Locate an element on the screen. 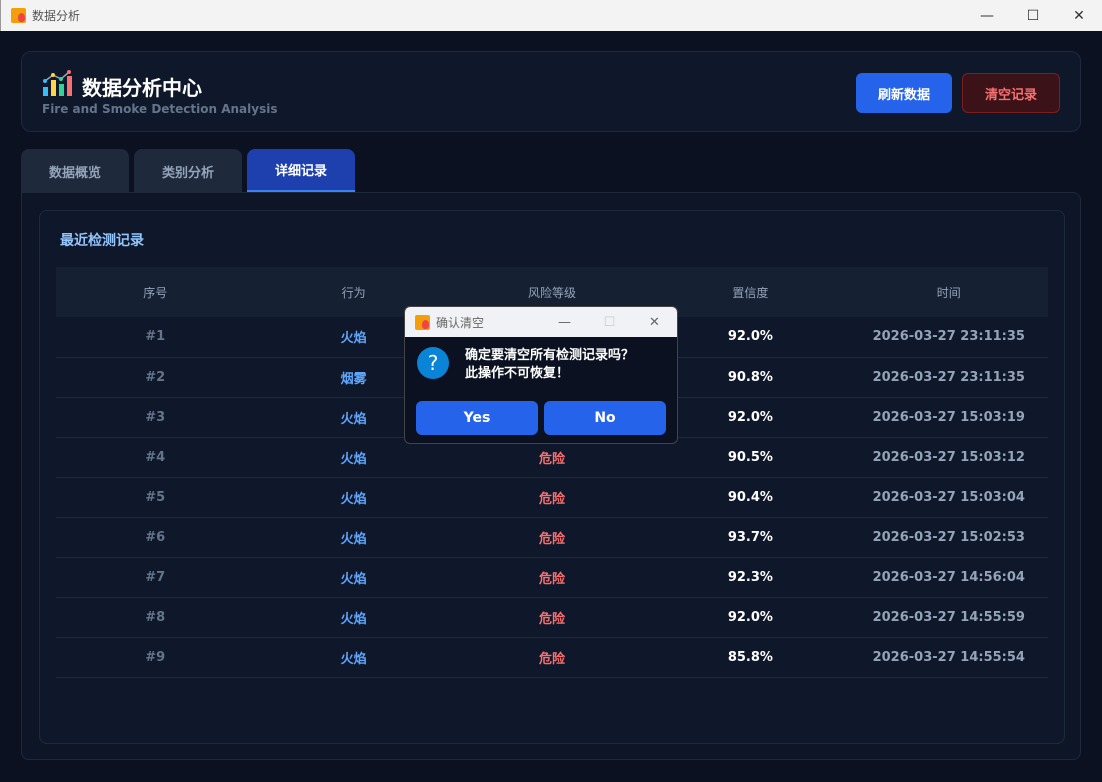  table-row: #5 火焰 危险 90.4% 2026-03-27 15:03:04 is located at coordinates (552, 497).